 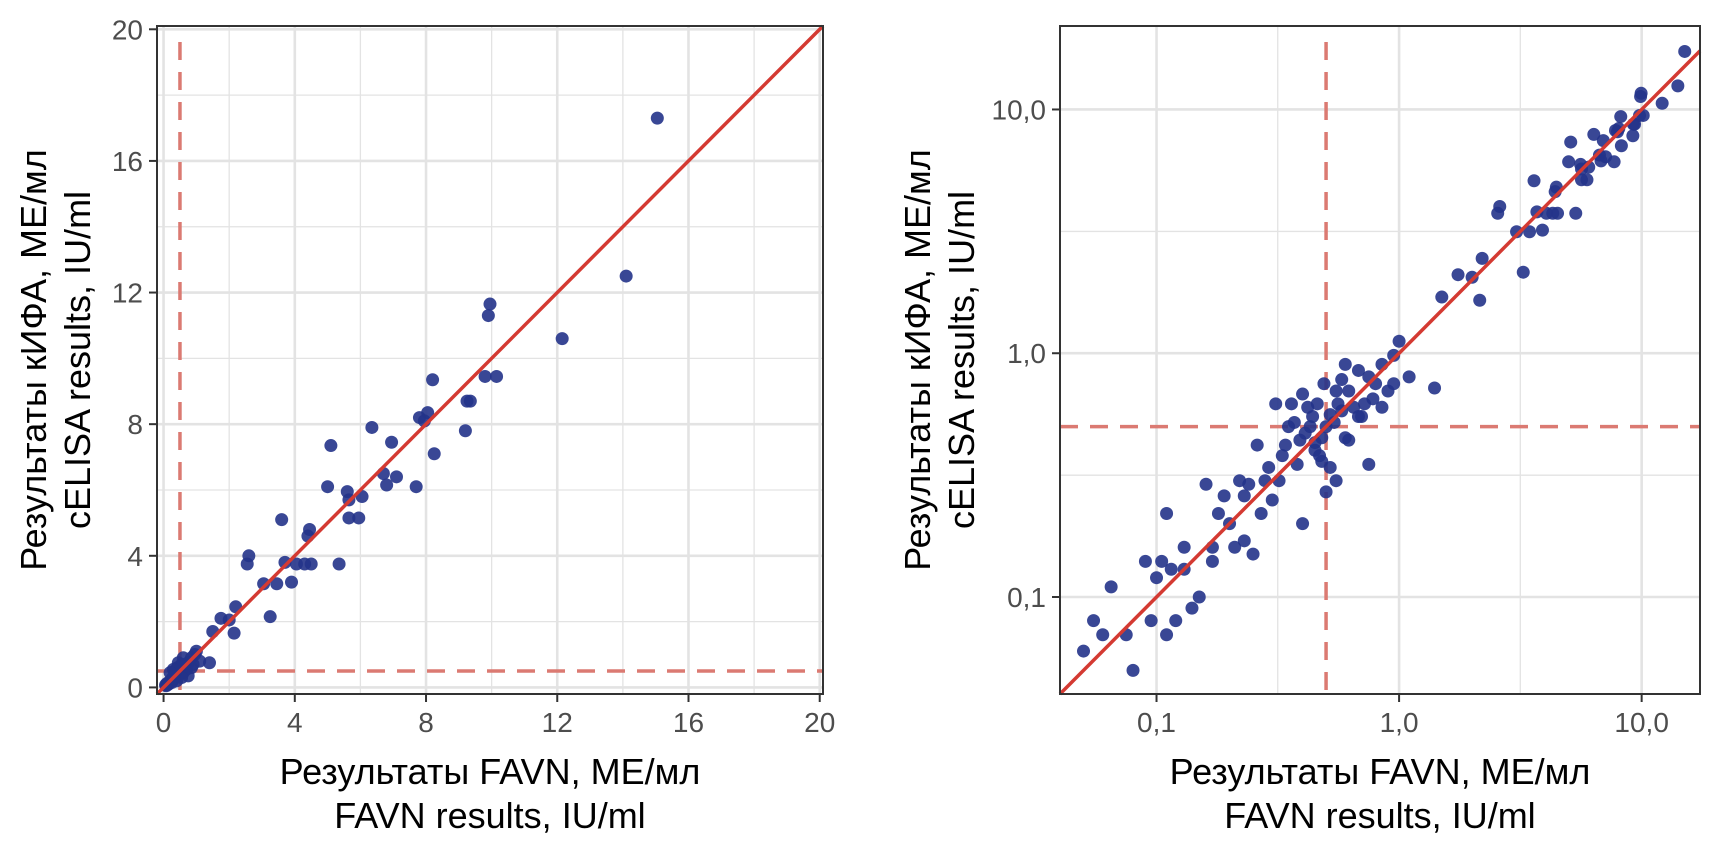 What do you see at coordinates (426, 722) in the screenshot?
I see `x-tick-label: 8` at bounding box center [426, 722].